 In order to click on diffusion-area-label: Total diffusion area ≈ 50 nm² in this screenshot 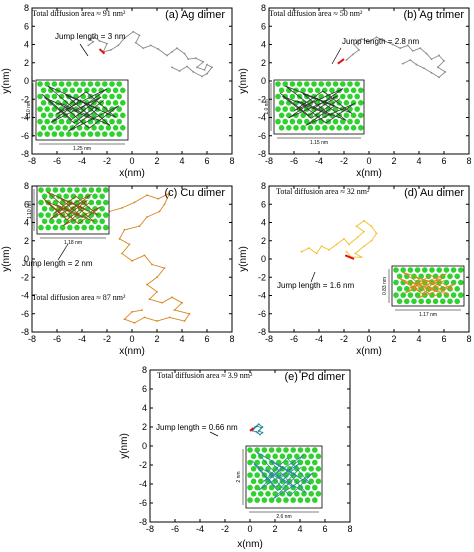, I will do `click(316, 13)`.